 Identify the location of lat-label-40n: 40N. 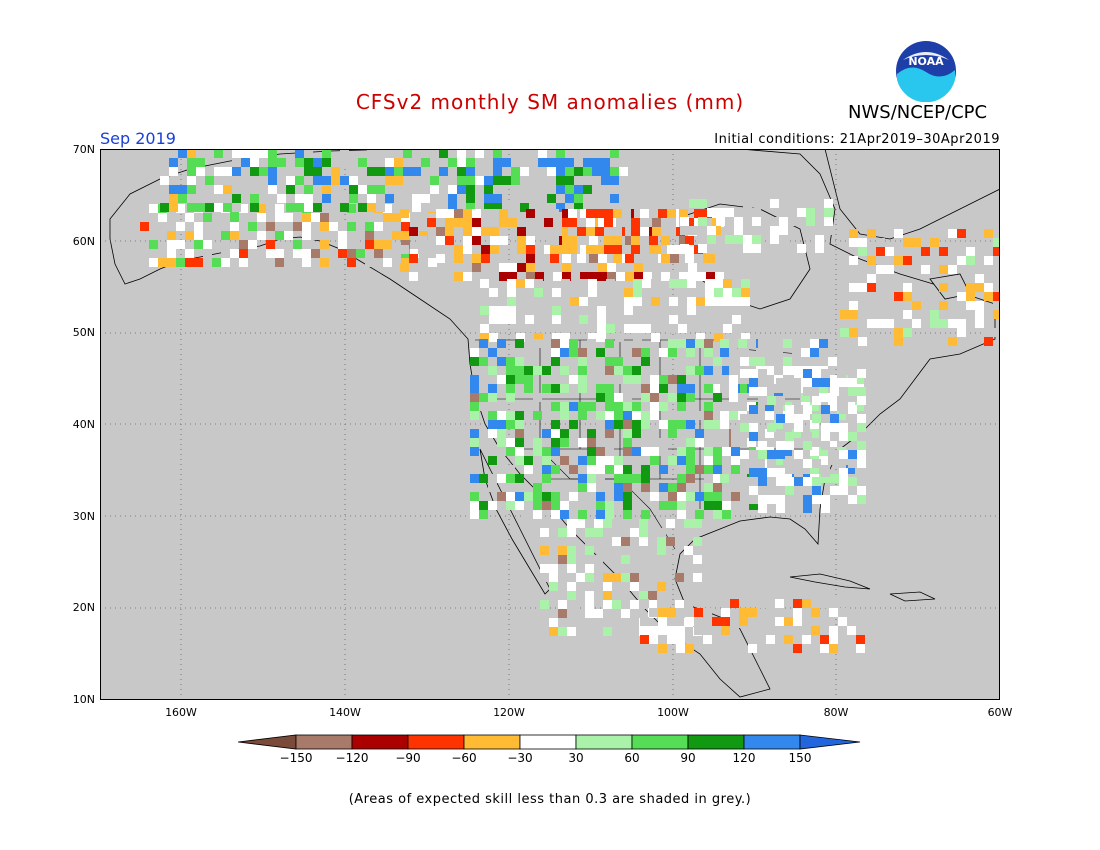
(83, 424).